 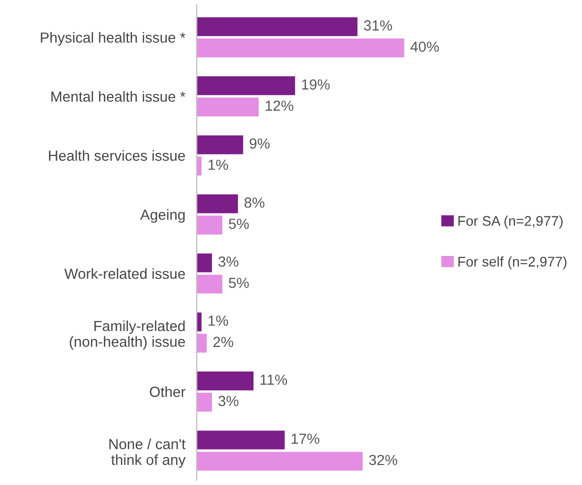 I want to click on y-tick-label: Mental health issue *, so click(x=118, y=96).